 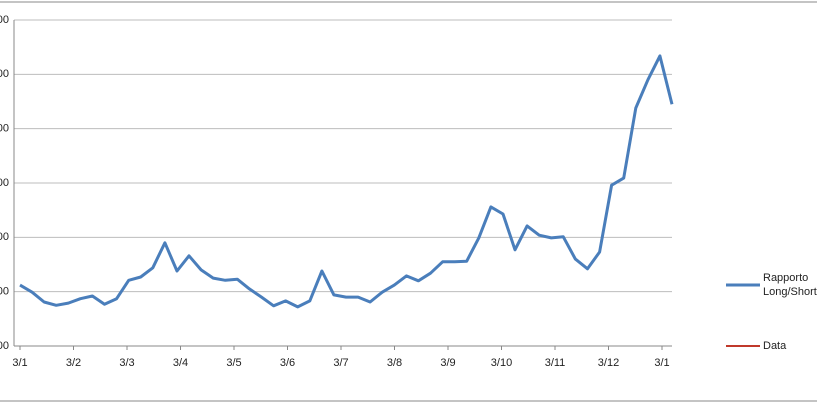 I want to click on x-tick-label: 3/5, so click(x=233, y=363).